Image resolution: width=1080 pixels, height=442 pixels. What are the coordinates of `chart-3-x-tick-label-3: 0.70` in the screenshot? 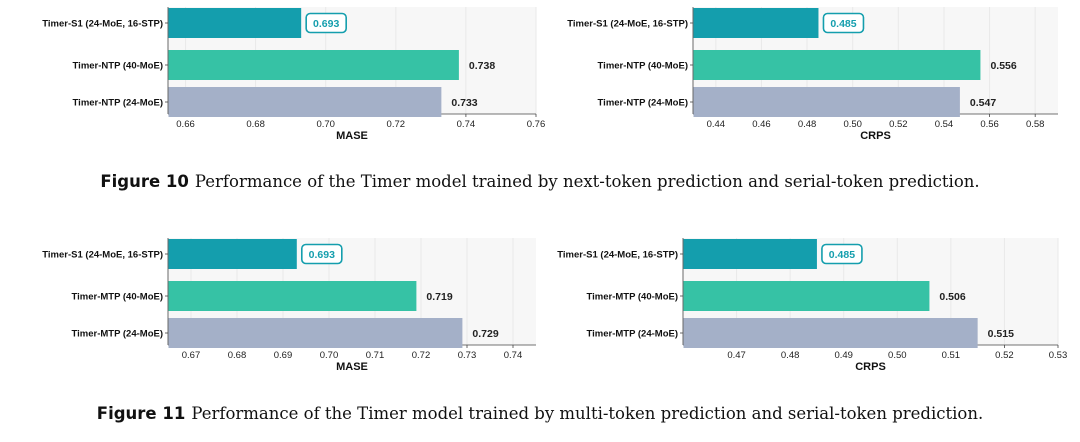 It's located at (329, 355).